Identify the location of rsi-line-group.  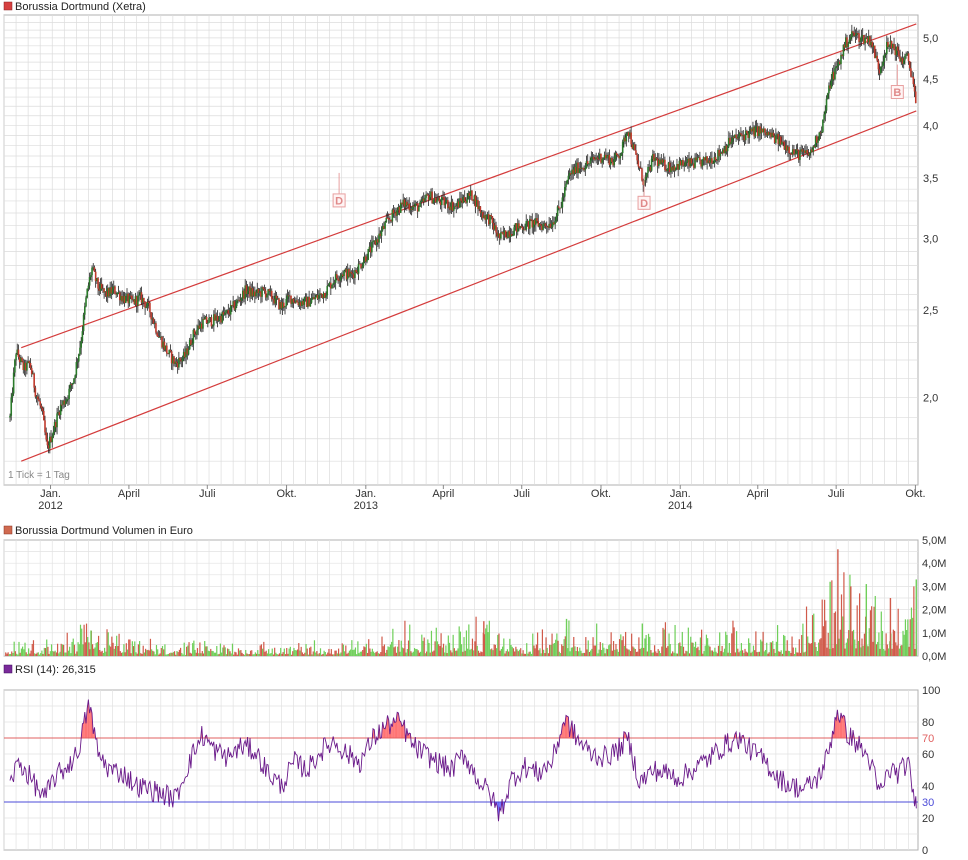
(463, 760).